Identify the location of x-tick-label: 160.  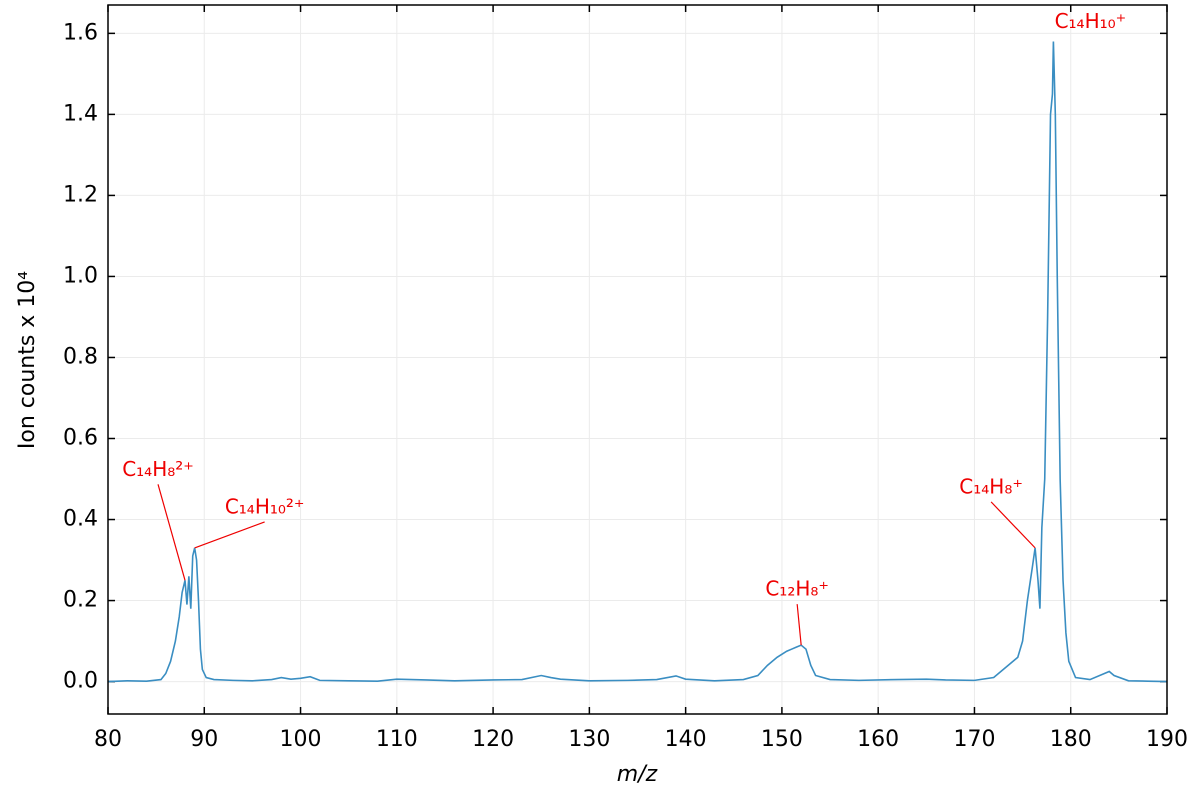
(878, 739).